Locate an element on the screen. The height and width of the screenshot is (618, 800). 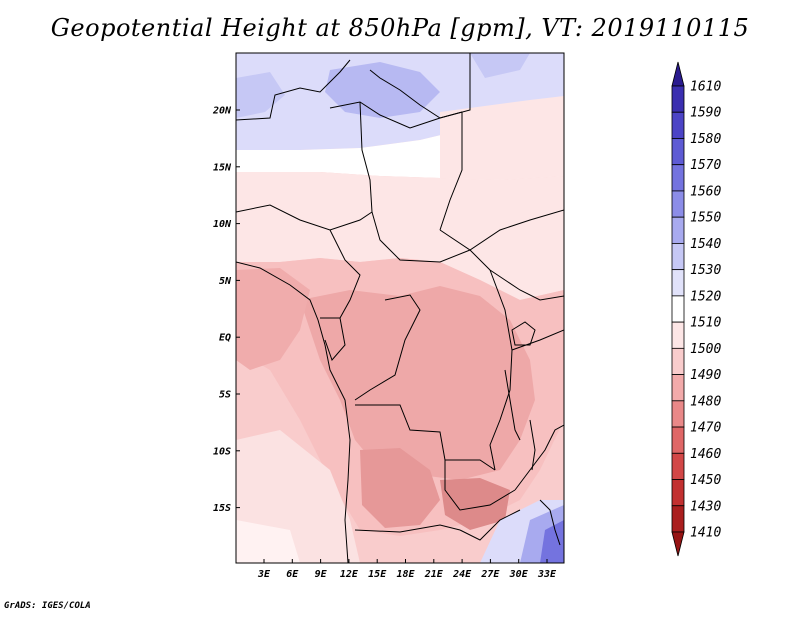
field-1500-sahel is located at coordinates (400, 236).